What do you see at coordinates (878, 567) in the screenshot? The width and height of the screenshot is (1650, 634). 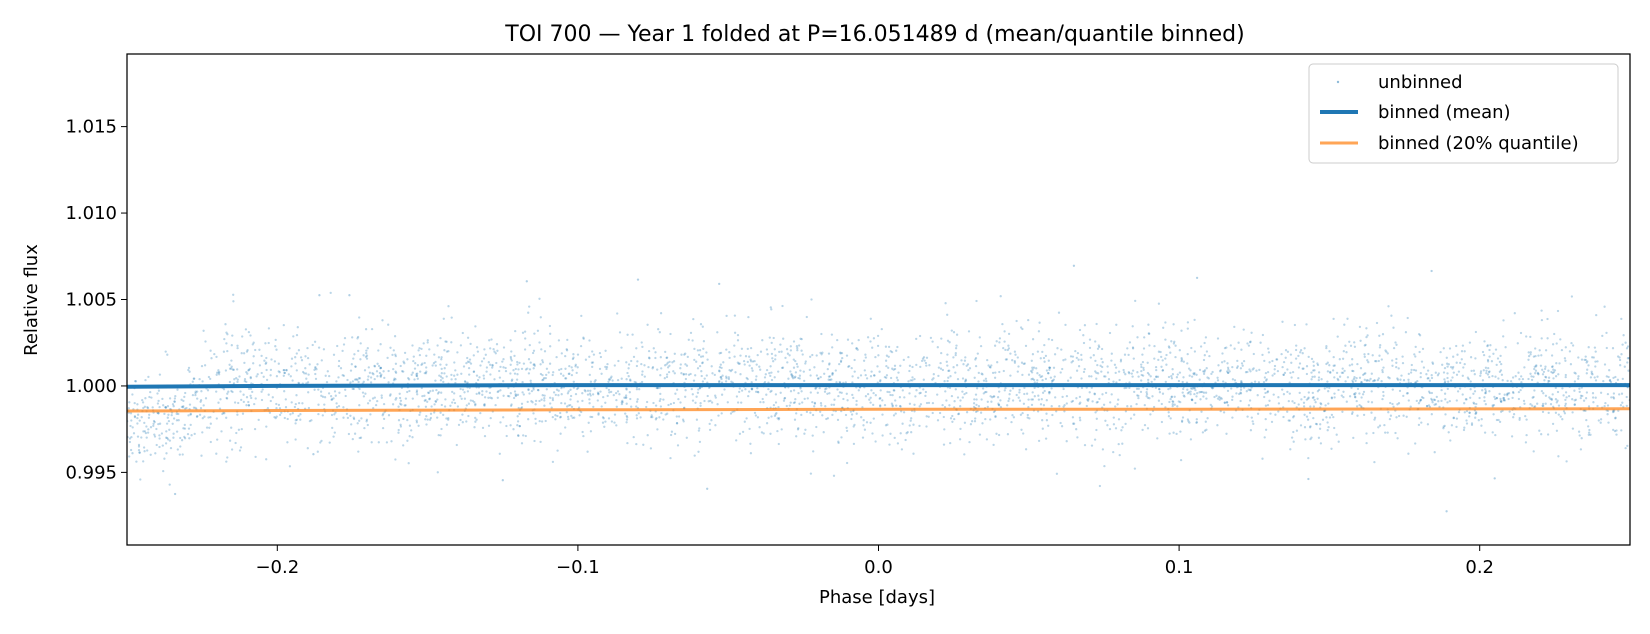 I see `x-tick-label: 0.0` at bounding box center [878, 567].